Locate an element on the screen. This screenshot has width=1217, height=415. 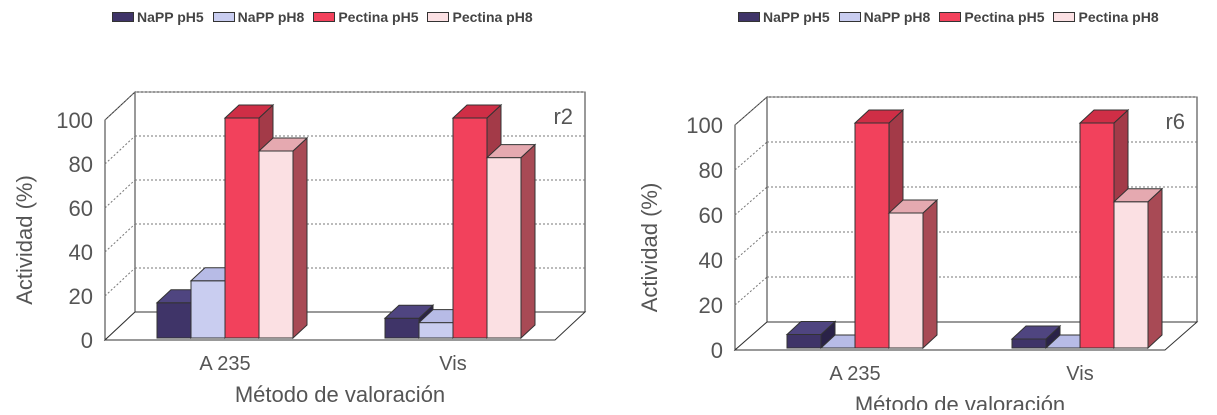
chart-title: r2 is located at coordinates (563, 116).